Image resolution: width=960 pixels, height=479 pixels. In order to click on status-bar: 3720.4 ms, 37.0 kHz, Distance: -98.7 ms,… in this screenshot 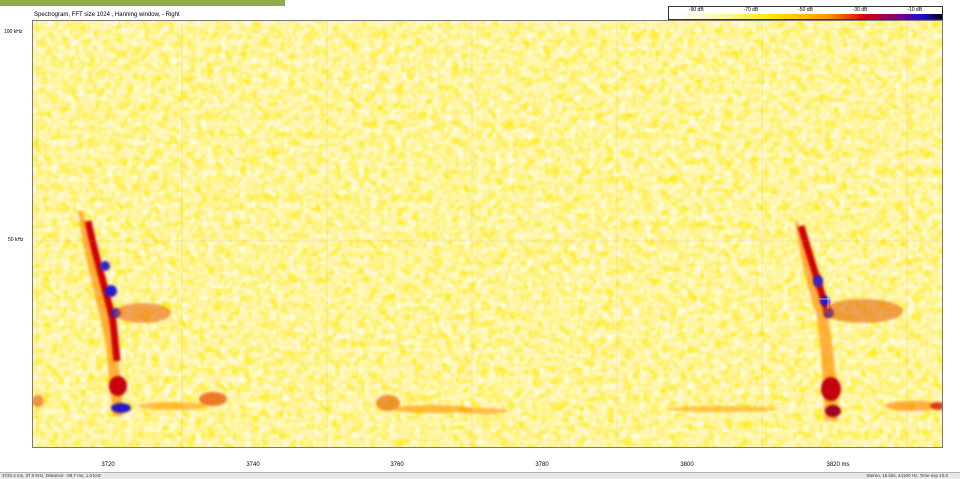, I will do `click(480, 475)`.